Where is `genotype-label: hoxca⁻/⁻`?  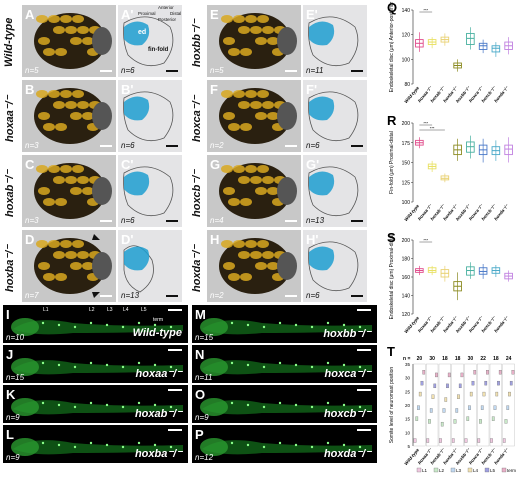
genotype-label: hoxca⁻/⁻ is located at coordinates (197, 118).